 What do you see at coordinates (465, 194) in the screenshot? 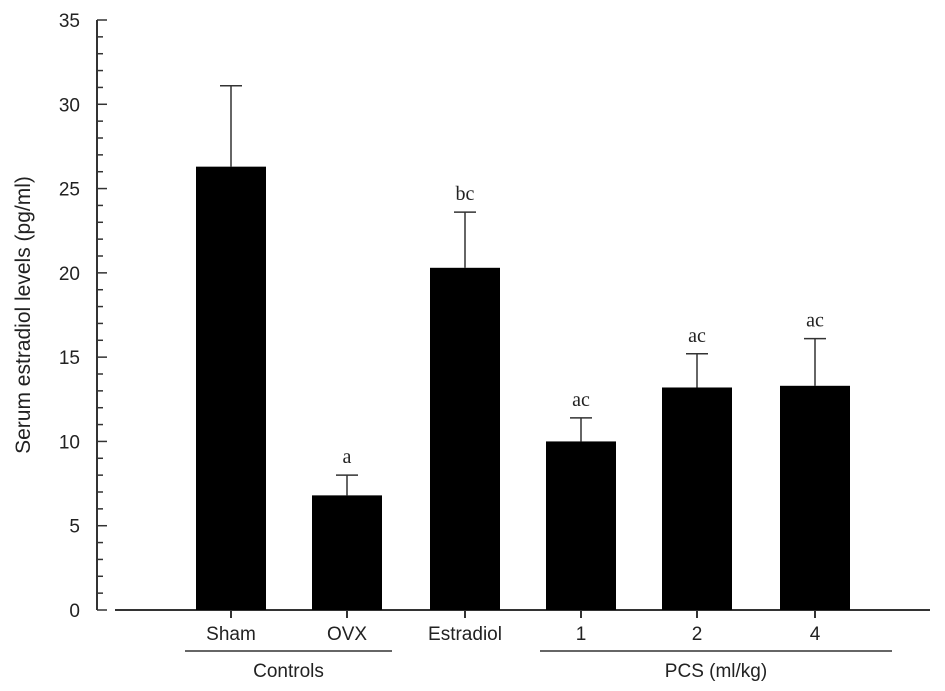
I see `significance-label: bc` at bounding box center [465, 194].